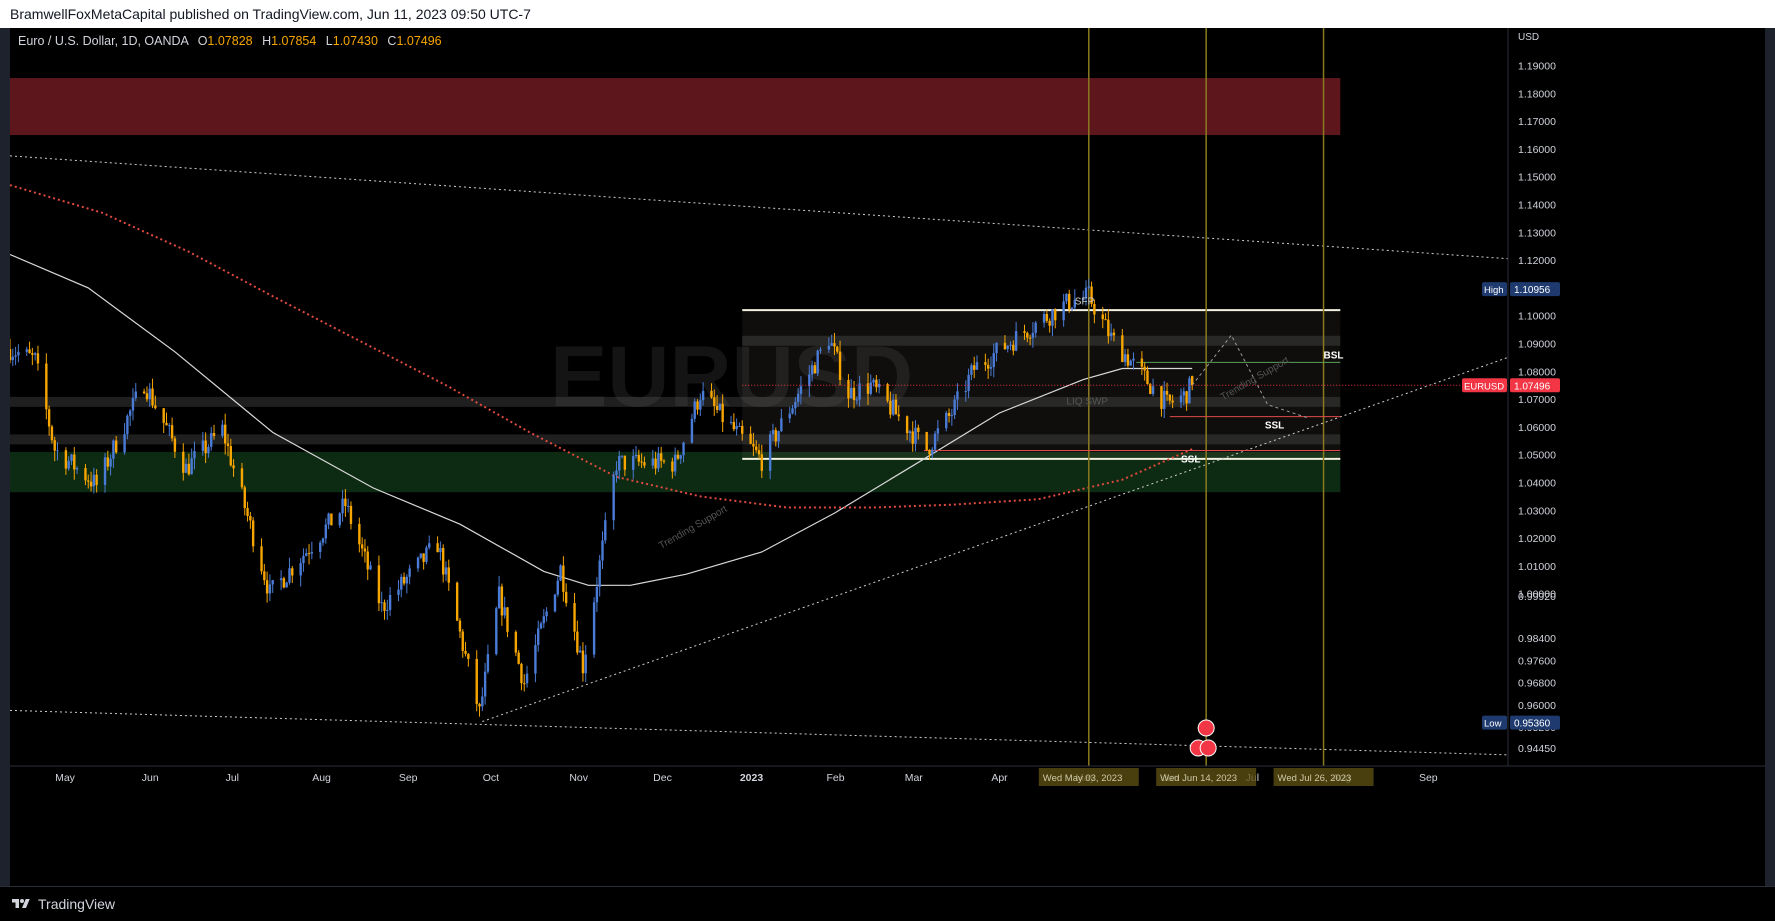 The height and width of the screenshot is (921, 1775). Describe the element at coordinates (65, 778) in the screenshot. I see `time-axis-label: May` at that location.